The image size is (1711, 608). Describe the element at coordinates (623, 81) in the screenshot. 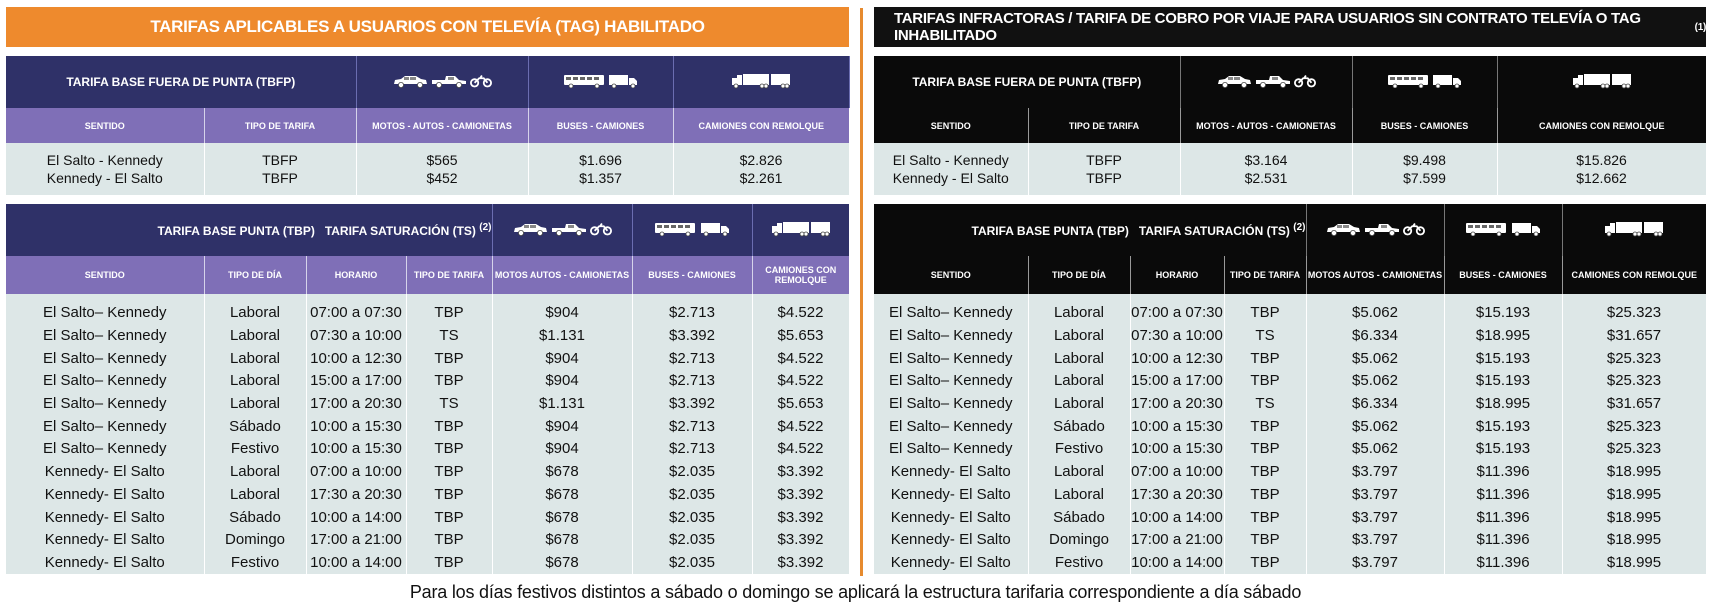

I see `truck-icon` at that location.